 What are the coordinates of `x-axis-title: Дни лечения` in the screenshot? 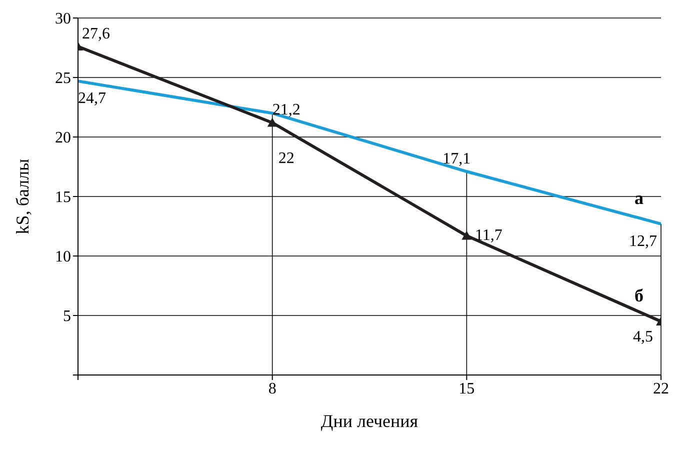 It's located at (369, 421).